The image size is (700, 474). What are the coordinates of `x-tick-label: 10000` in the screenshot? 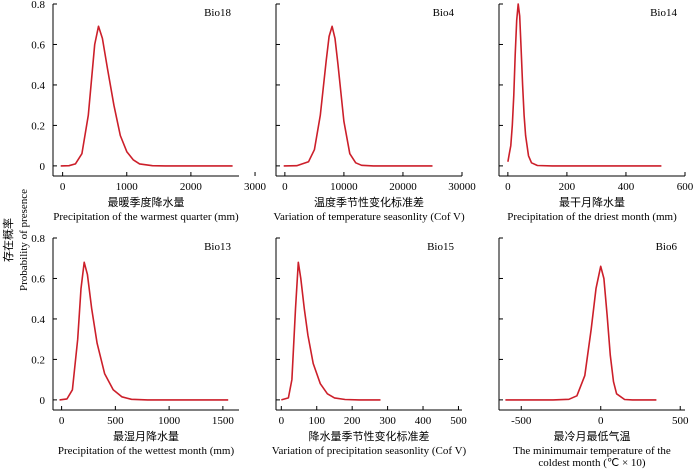 It's located at (344, 187).